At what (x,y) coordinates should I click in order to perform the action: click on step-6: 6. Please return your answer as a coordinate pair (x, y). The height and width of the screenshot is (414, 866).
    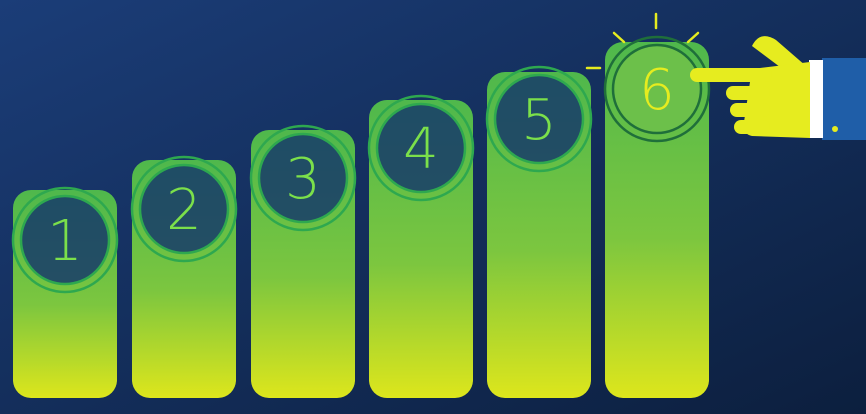
    Looking at the image, I should click on (657, 216).